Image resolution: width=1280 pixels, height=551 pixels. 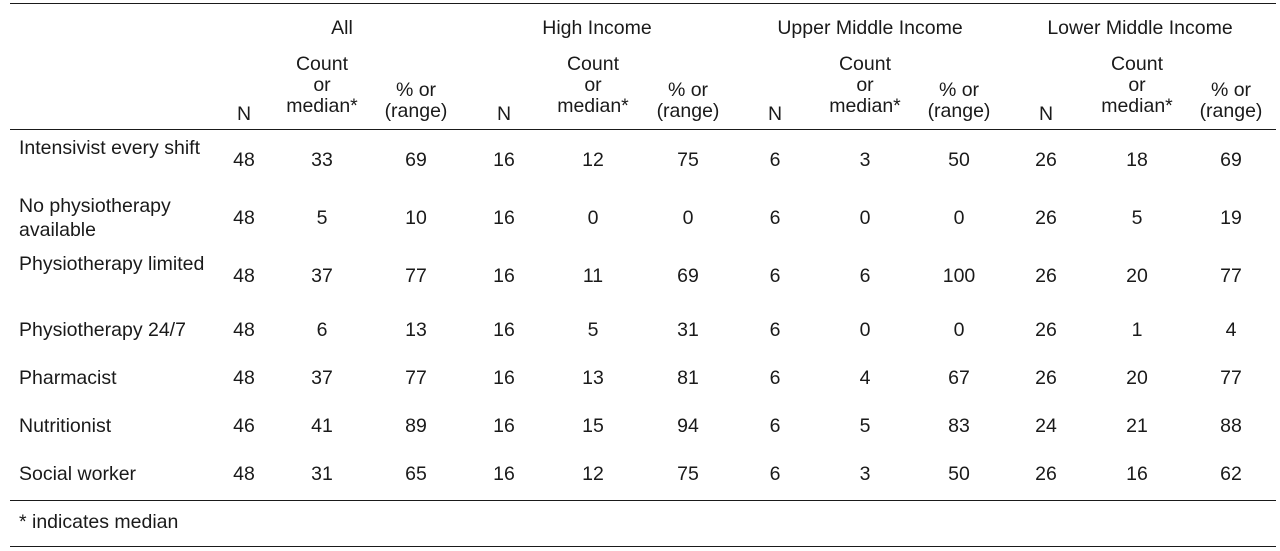 What do you see at coordinates (112, 264) in the screenshot?
I see `row-label: Physiotherapy limited` at bounding box center [112, 264].